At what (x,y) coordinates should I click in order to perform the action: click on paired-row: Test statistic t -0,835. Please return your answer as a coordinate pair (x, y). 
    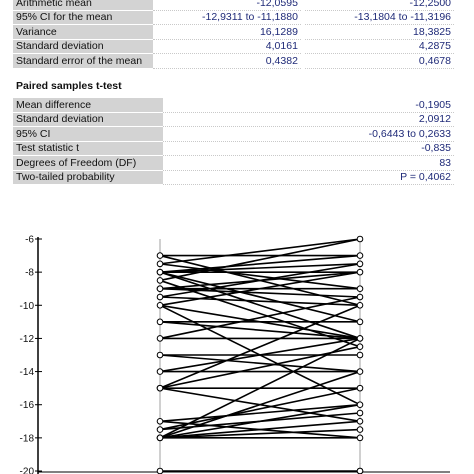
    Looking at the image, I should click on (233, 148).